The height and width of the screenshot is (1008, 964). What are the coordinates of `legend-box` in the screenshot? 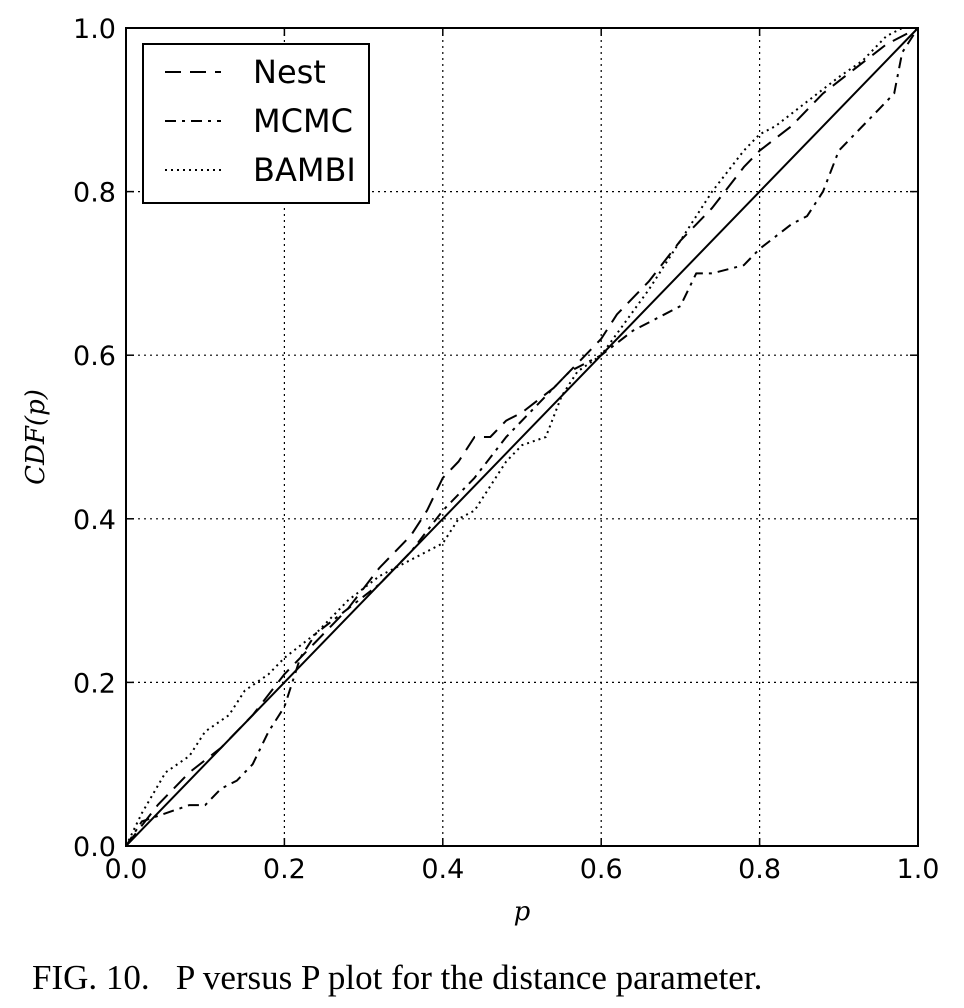 It's located at (256, 123).